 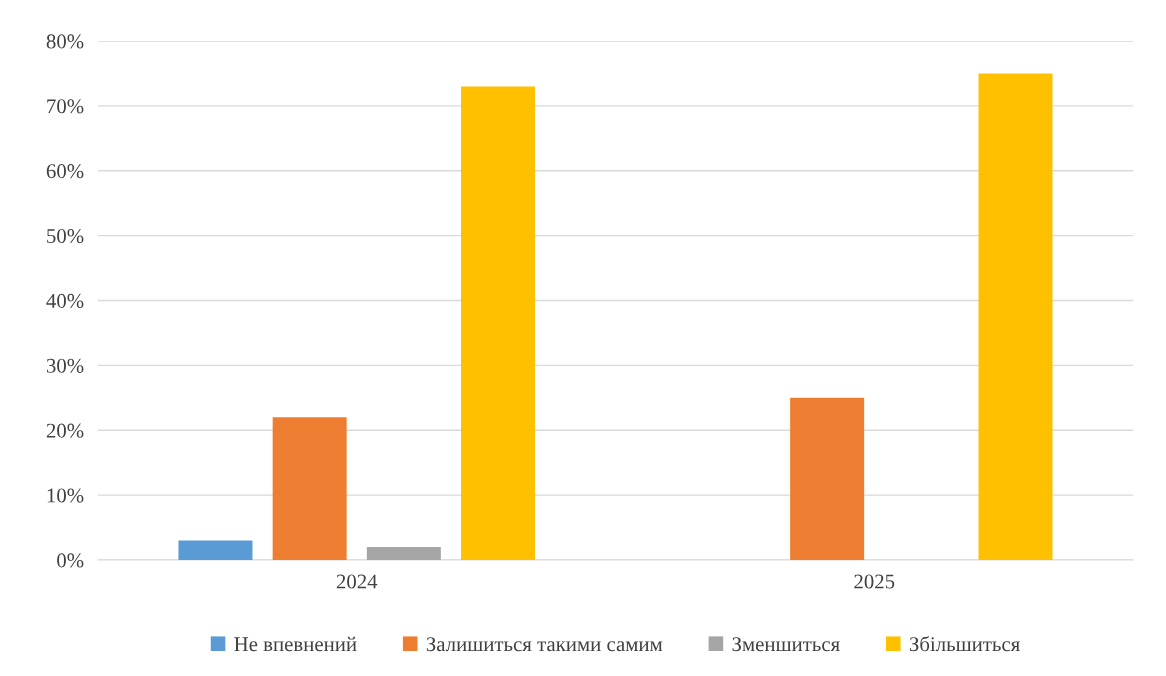 What do you see at coordinates (295, 644) in the screenshot?
I see `legend-label: Не впевнений` at bounding box center [295, 644].